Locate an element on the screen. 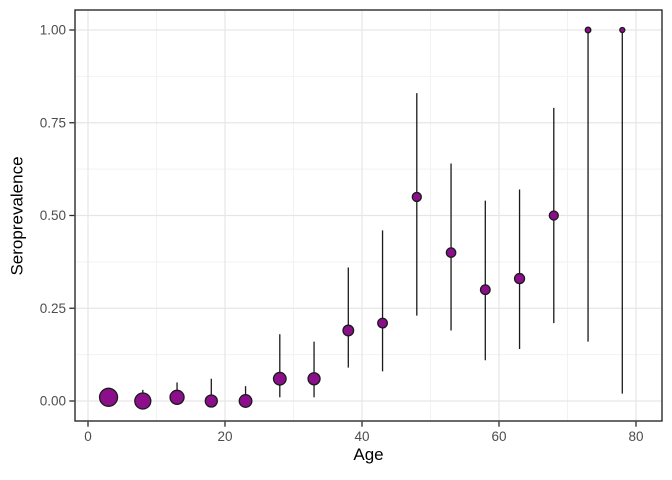 The width and height of the screenshot is (672, 480). x-tick-label: 40 is located at coordinates (361, 436).